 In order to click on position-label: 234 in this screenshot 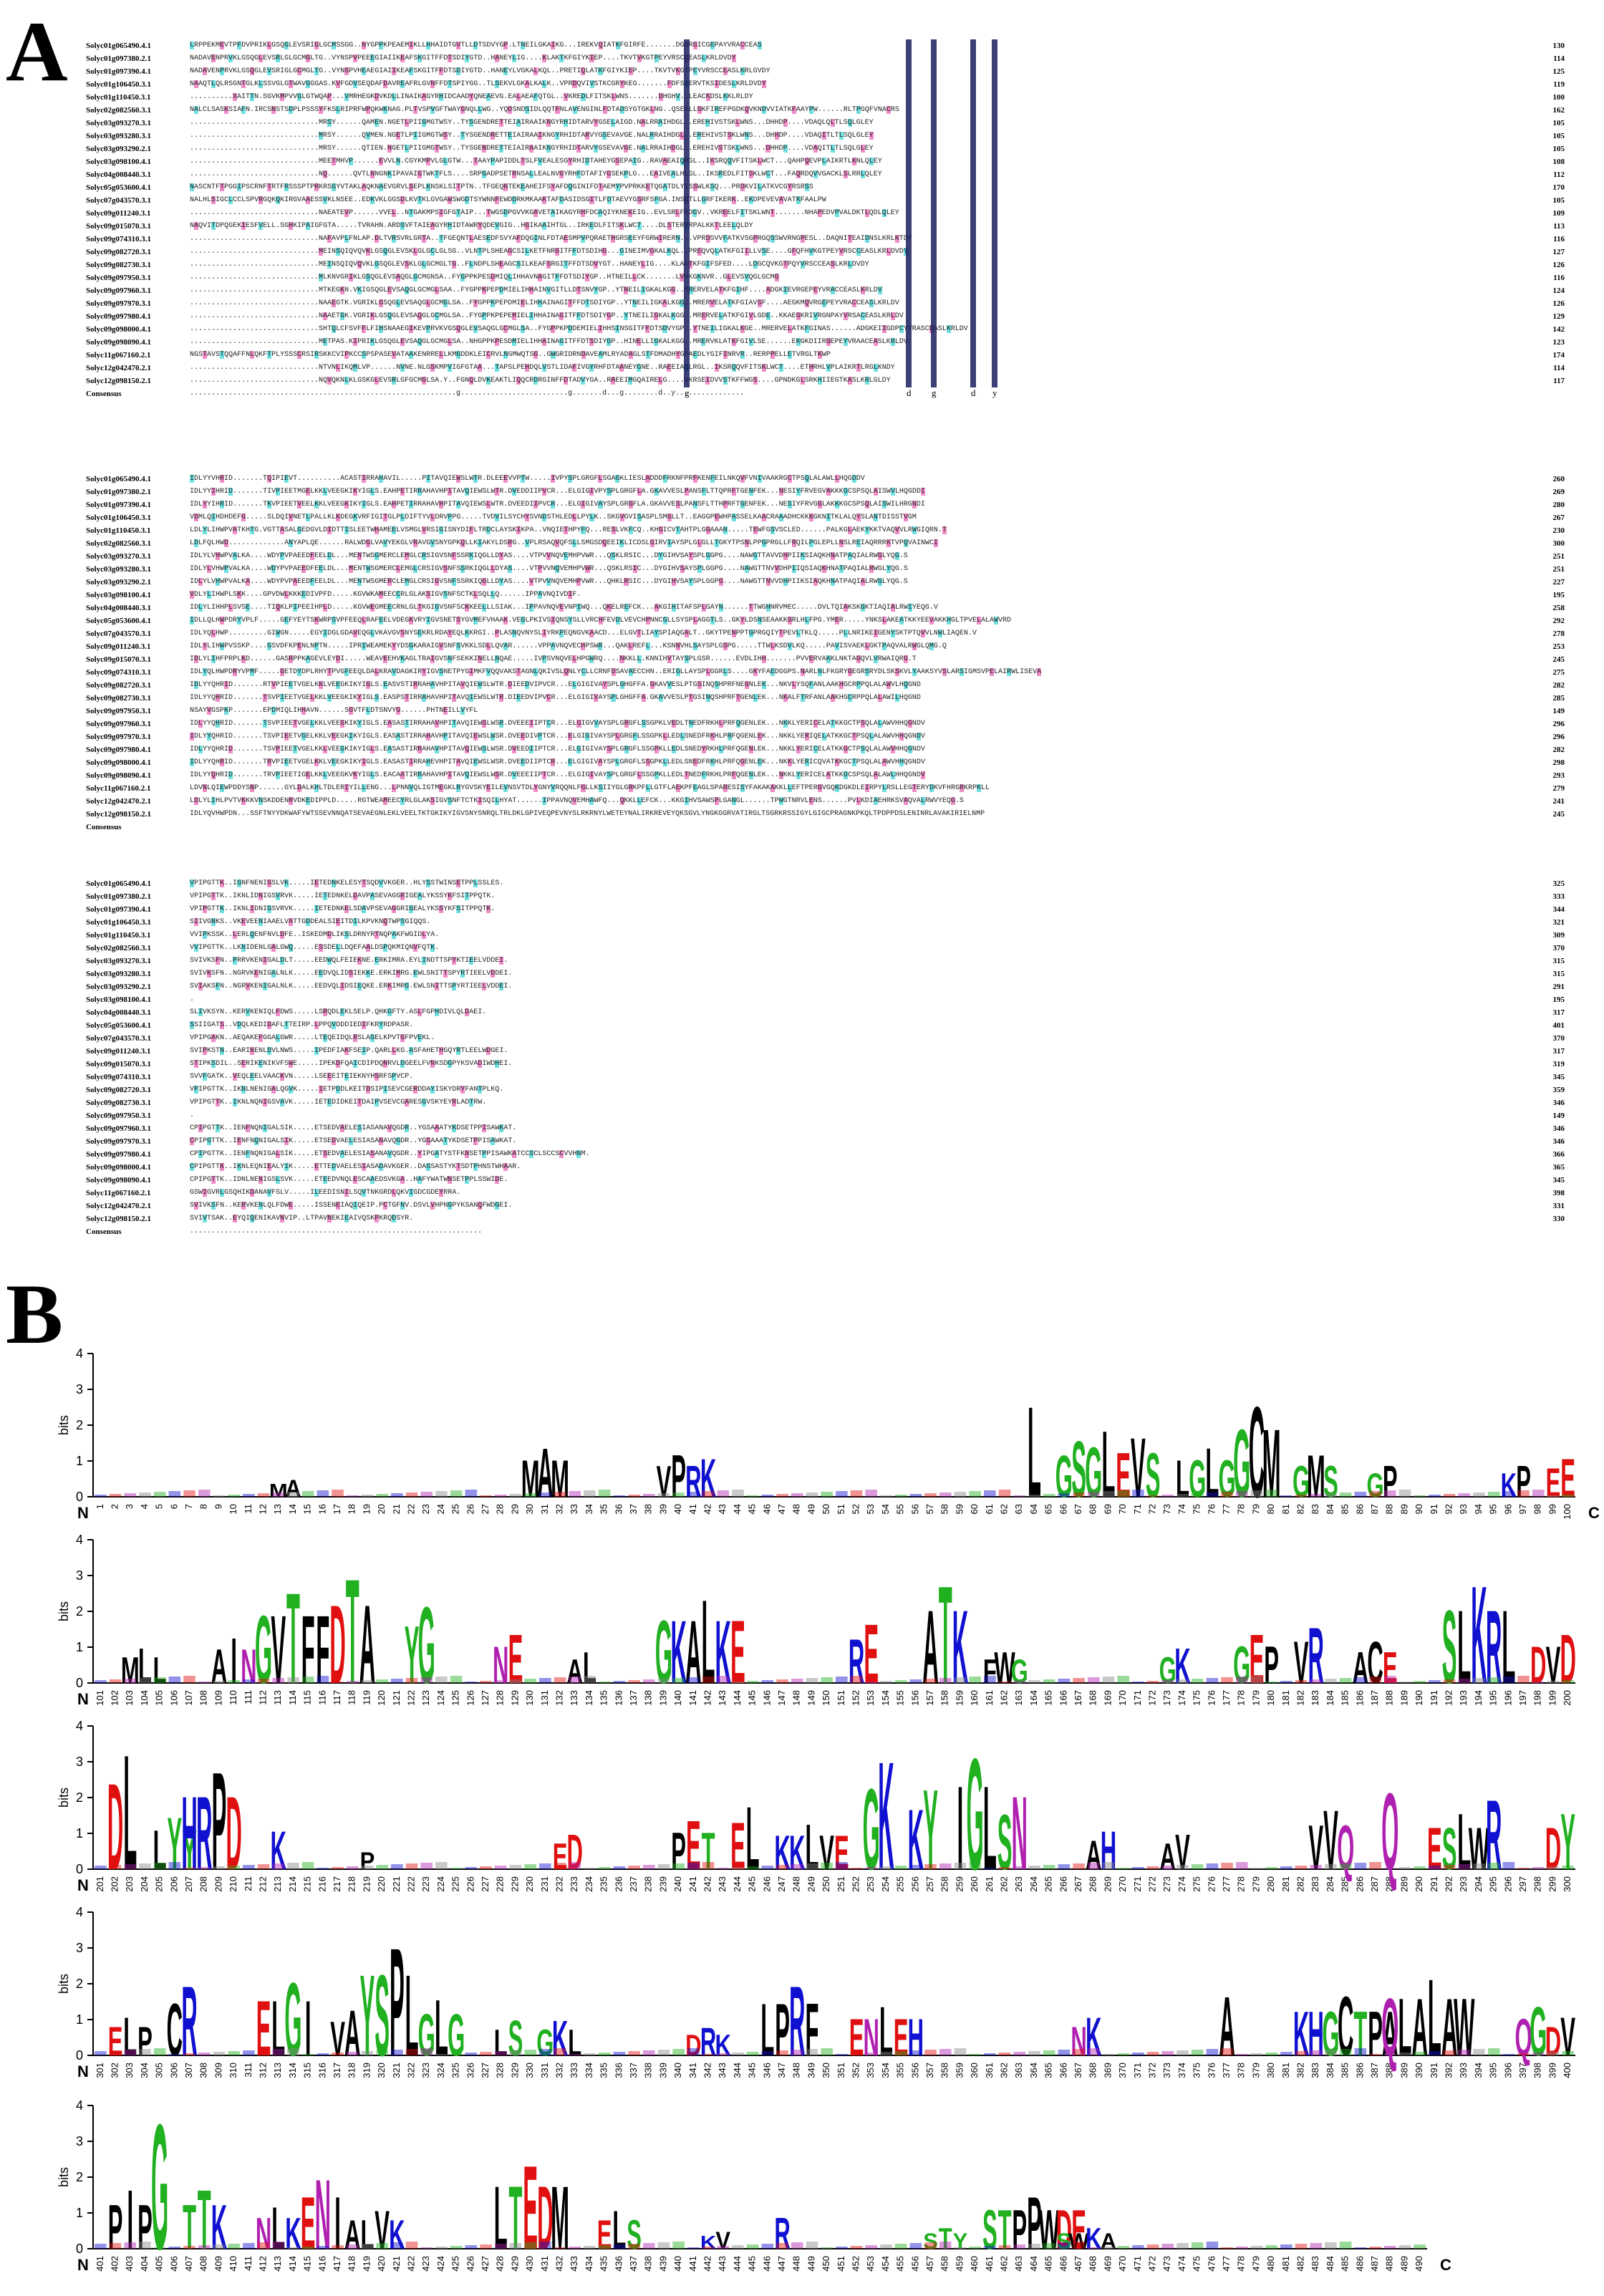, I will do `click(589, 1884)`.